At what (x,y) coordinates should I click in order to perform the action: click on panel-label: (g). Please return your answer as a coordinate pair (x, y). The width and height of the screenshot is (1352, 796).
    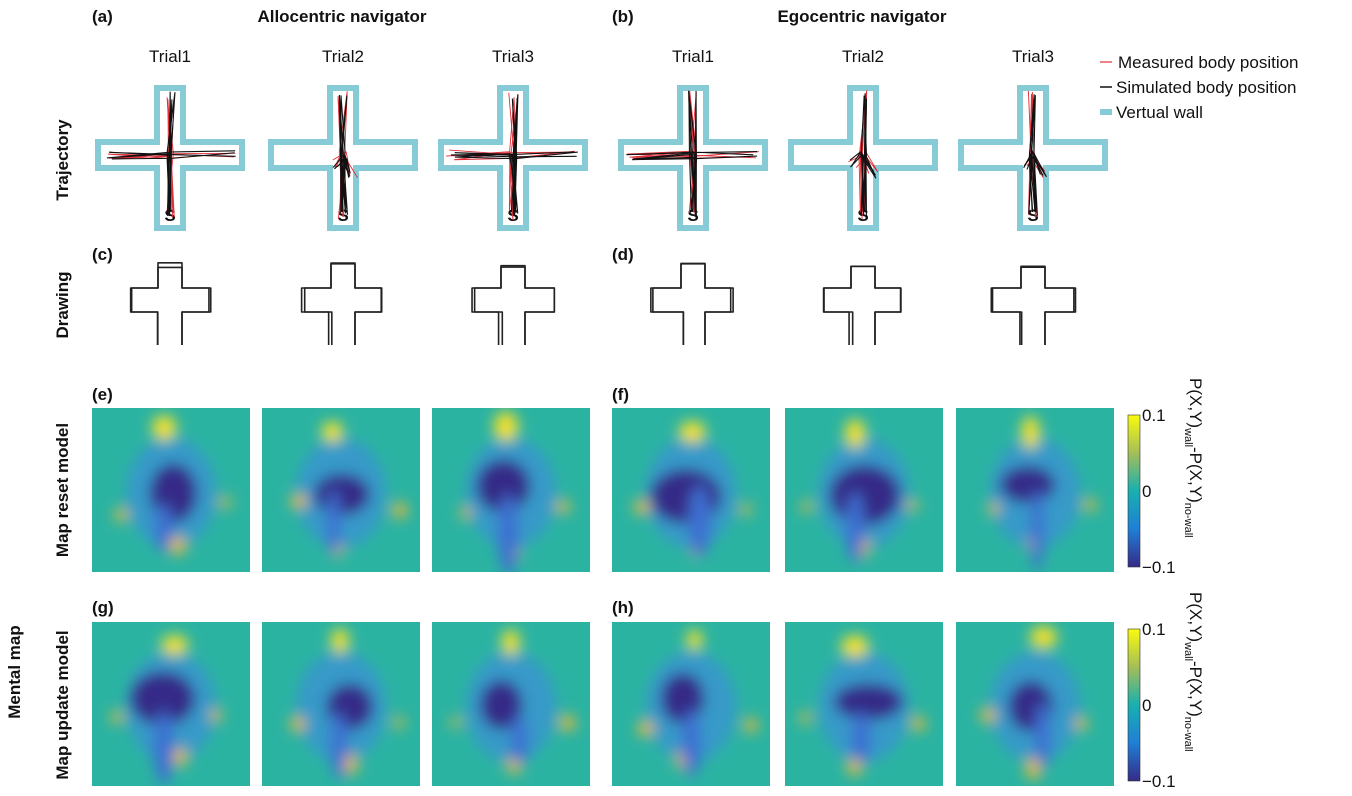
    Looking at the image, I should click on (103, 607).